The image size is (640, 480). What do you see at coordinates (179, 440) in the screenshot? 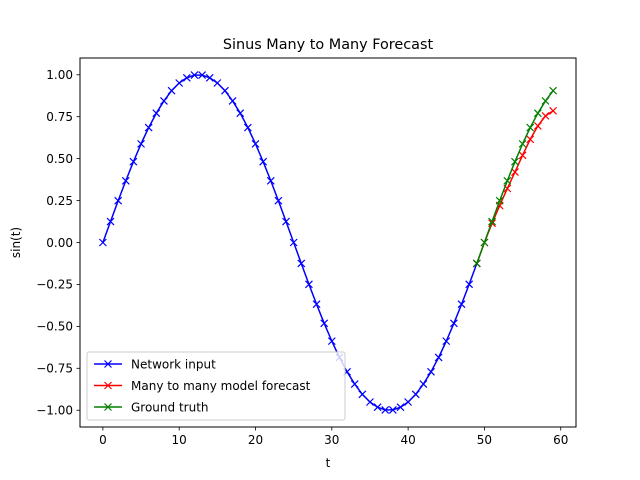
I see `x-tick-label: 10` at bounding box center [179, 440].